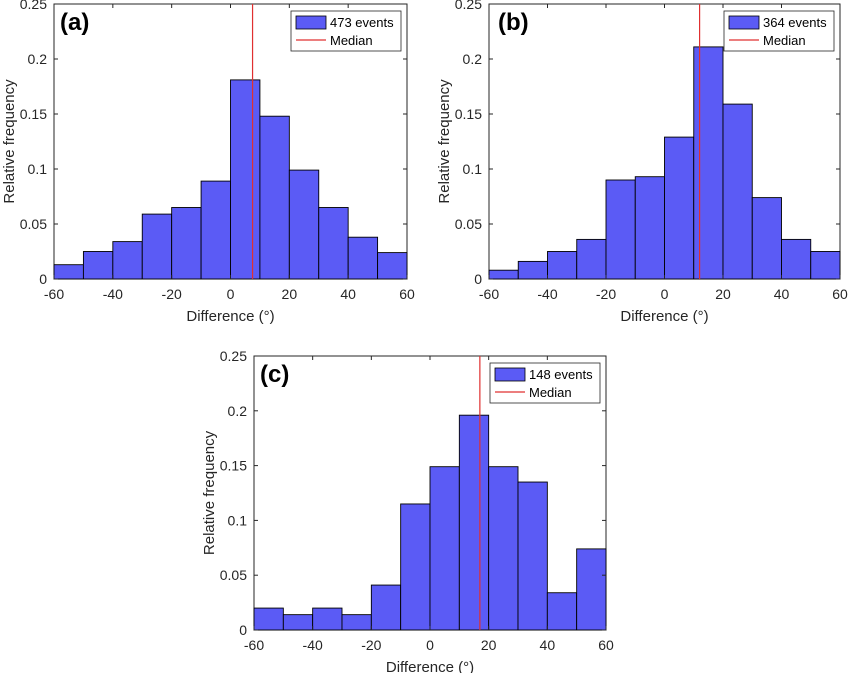 The width and height of the screenshot is (850, 673). I want to click on legend: 148 events Median, so click(545, 383).